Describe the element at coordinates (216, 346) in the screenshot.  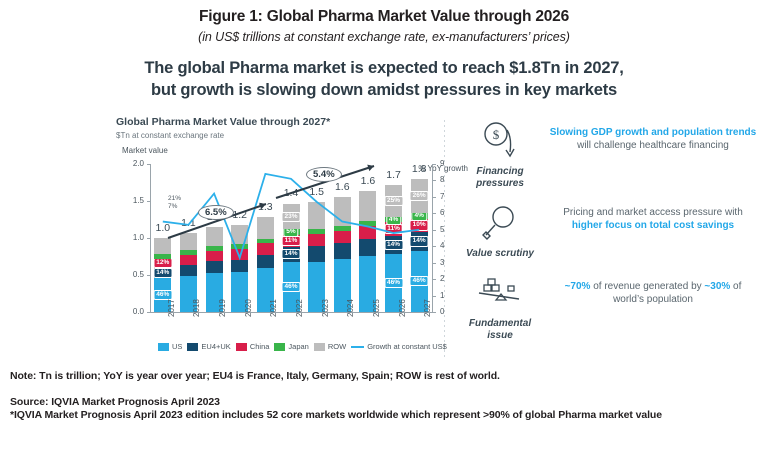
I see `legend-label: EU4+UK` at that location.